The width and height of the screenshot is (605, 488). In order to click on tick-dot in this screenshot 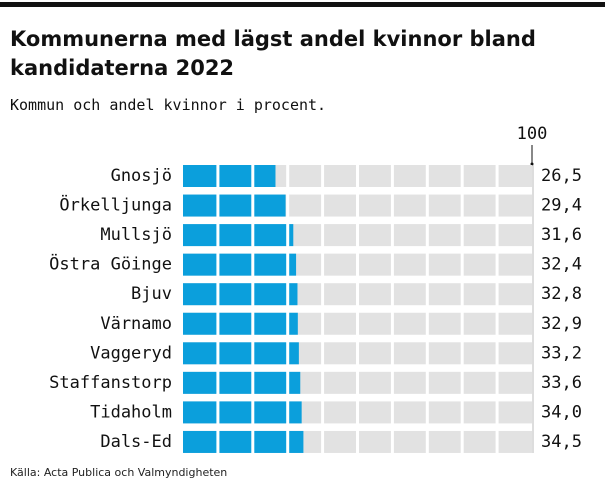, I will do `click(532, 164)`.